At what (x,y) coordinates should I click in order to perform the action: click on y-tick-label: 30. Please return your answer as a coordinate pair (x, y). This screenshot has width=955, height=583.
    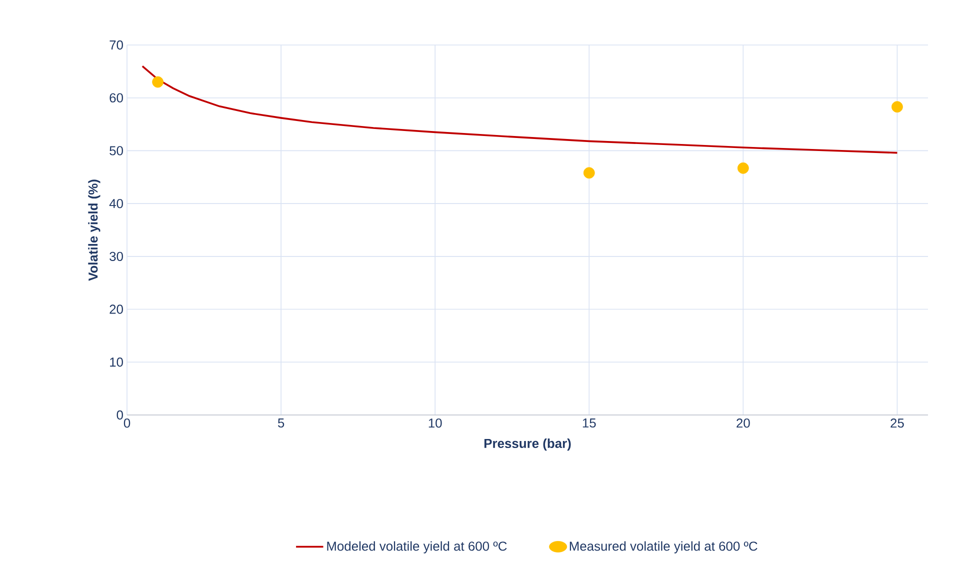
    Looking at the image, I should click on (116, 256).